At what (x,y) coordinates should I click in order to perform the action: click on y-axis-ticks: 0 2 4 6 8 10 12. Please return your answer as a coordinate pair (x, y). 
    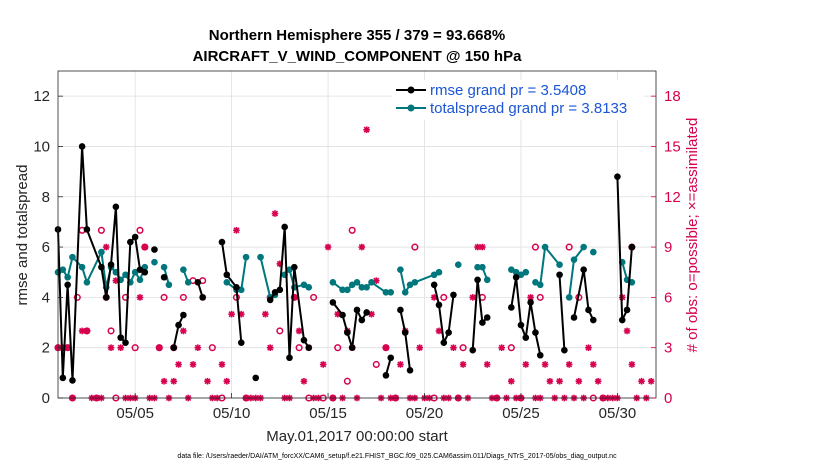
    Looking at the image, I should click on (48, 247).